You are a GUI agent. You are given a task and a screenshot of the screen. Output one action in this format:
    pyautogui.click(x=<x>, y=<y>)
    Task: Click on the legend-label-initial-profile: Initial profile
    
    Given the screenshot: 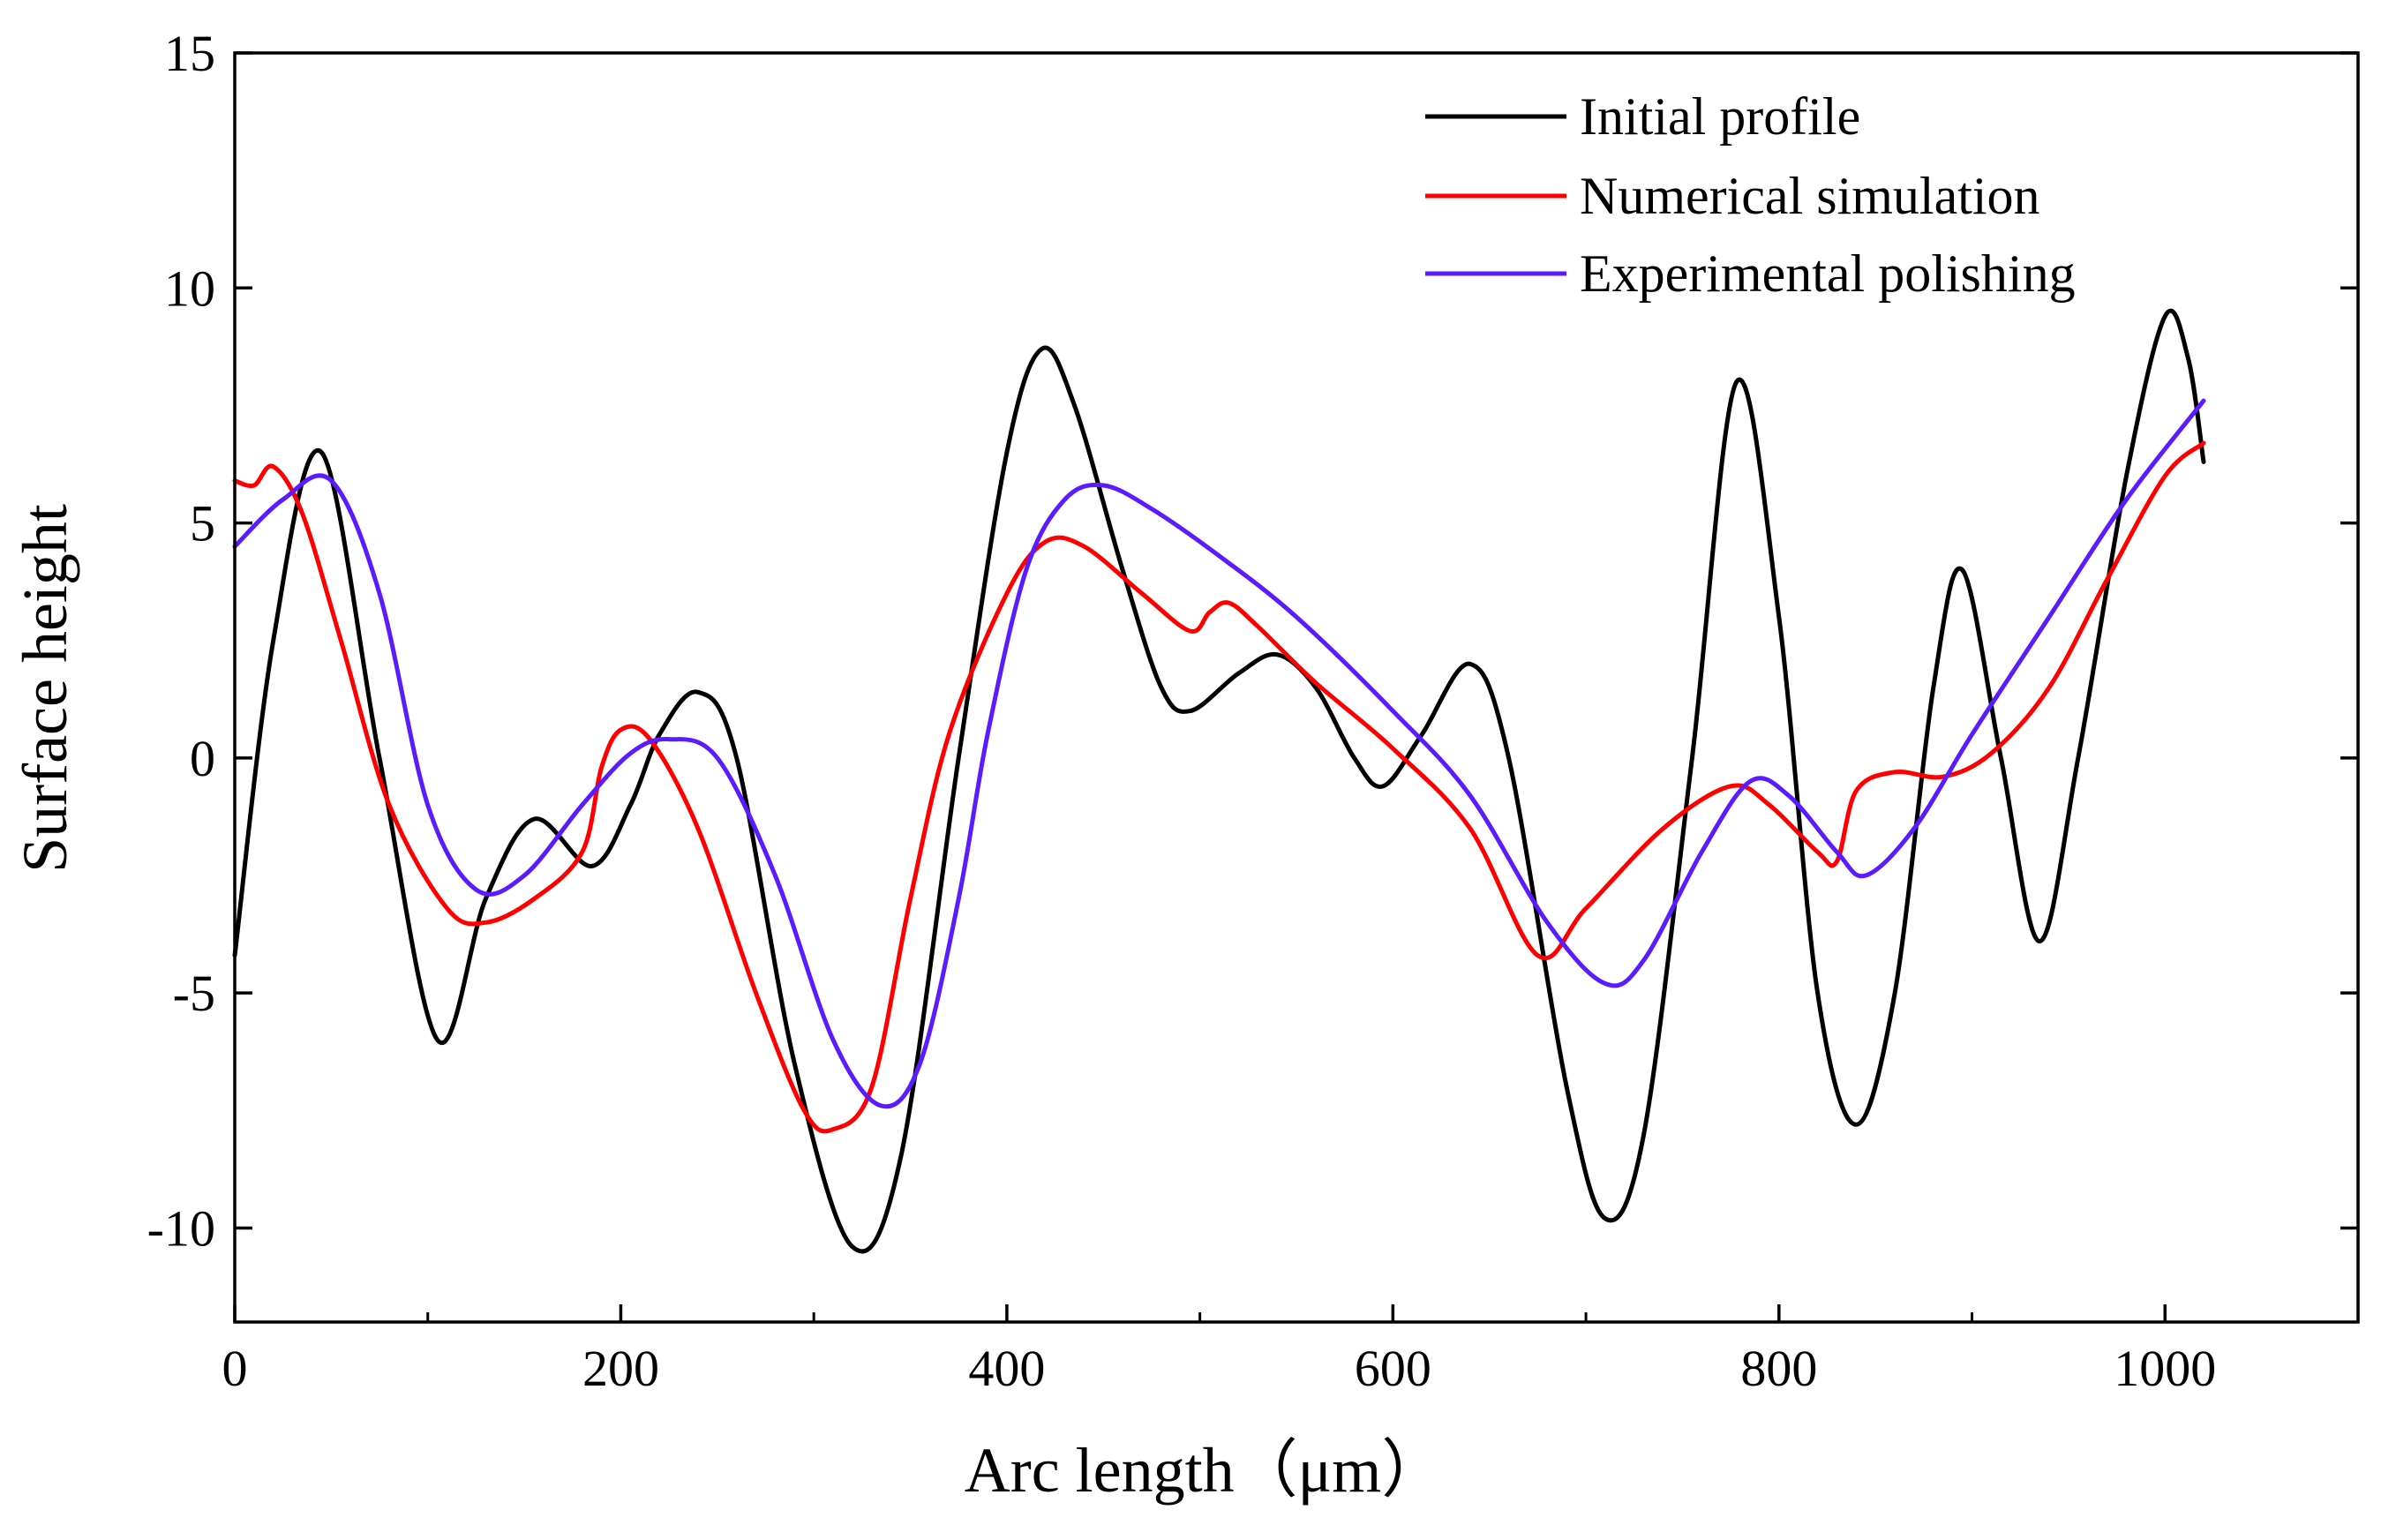 What is the action you would take?
    pyautogui.click(x=1720, y=116)
    